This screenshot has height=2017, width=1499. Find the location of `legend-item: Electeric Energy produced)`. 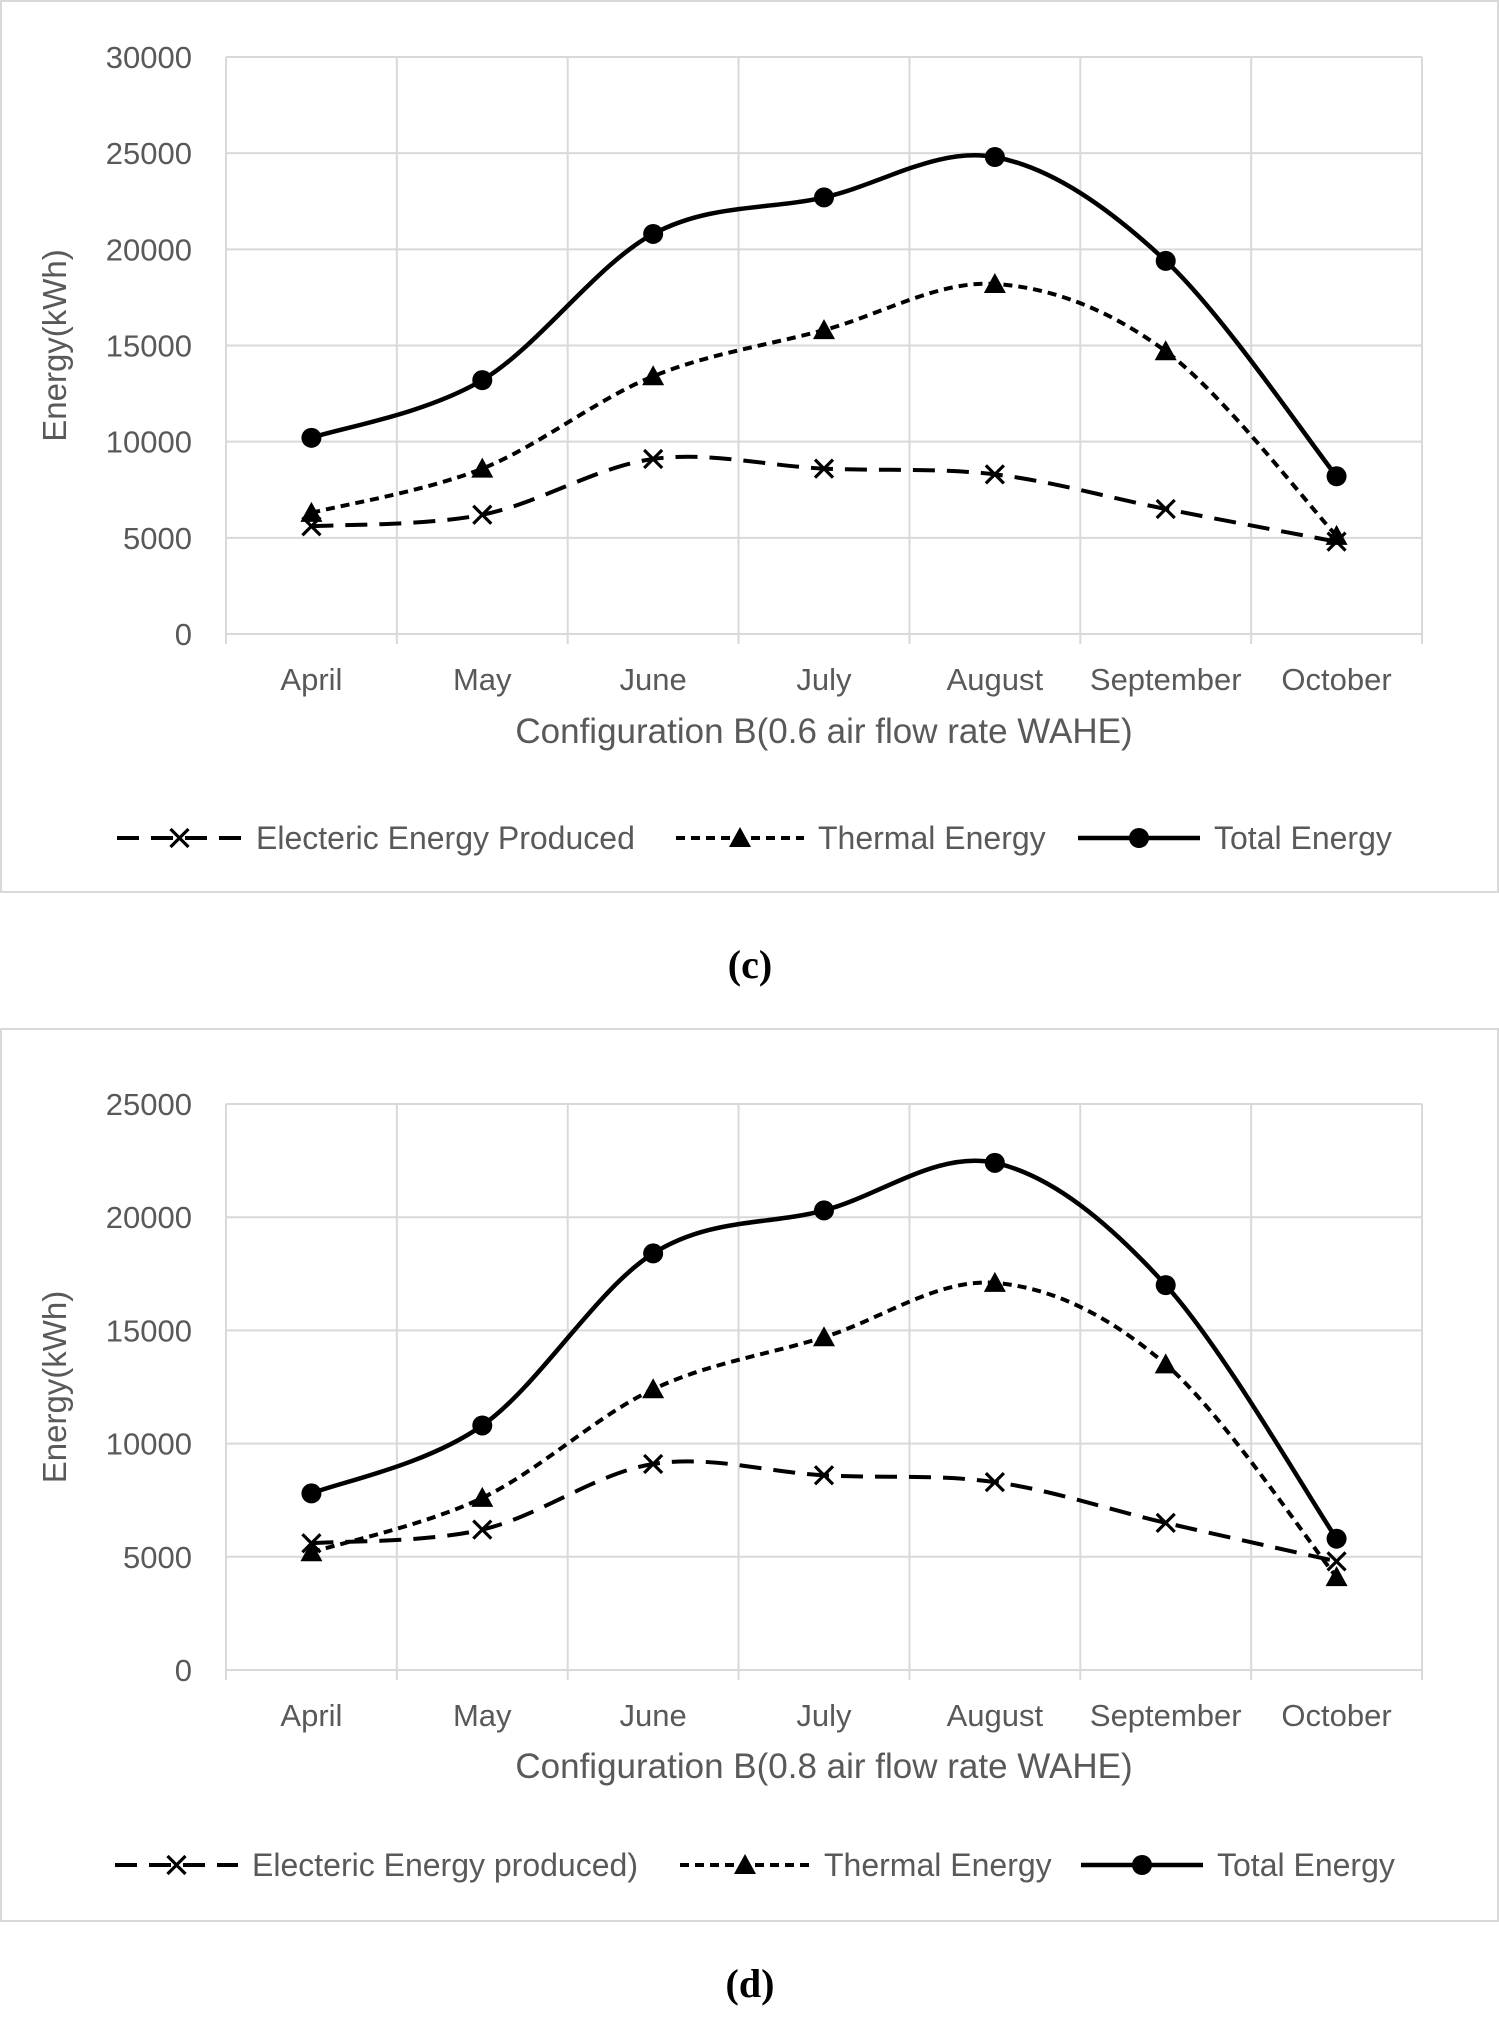

legend-item: Electeric Energy produced) is located at coordinates (376, 1865).